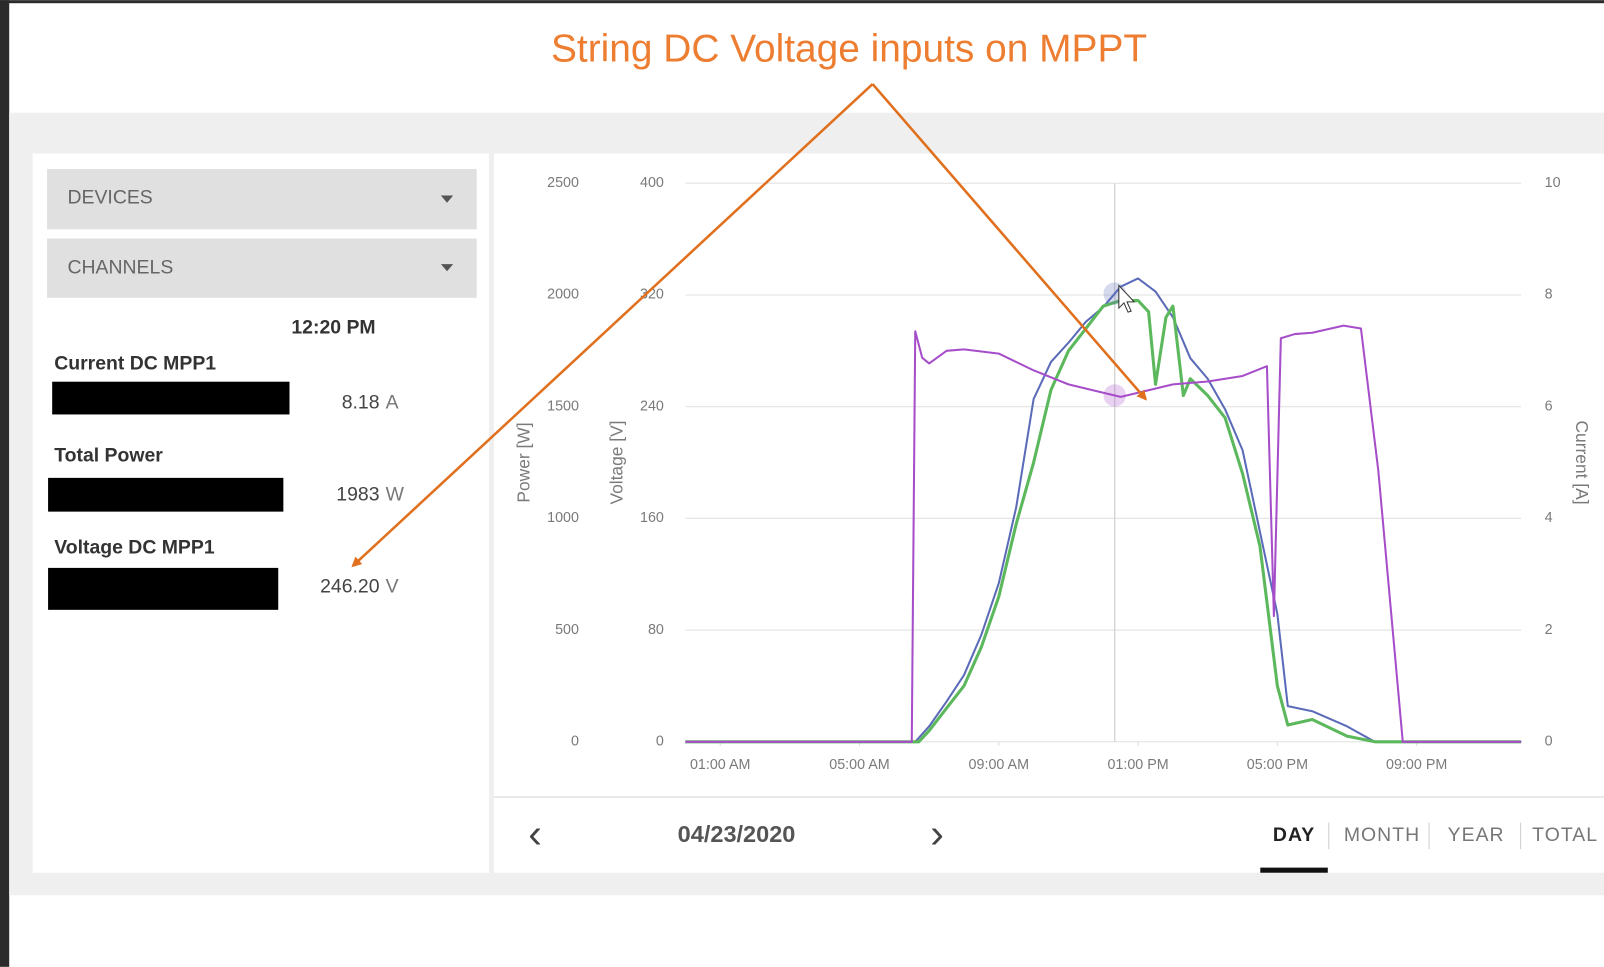  I want to click on period-tabs: DAY MONTH YEAR TOTAL, so click(1429, 847).